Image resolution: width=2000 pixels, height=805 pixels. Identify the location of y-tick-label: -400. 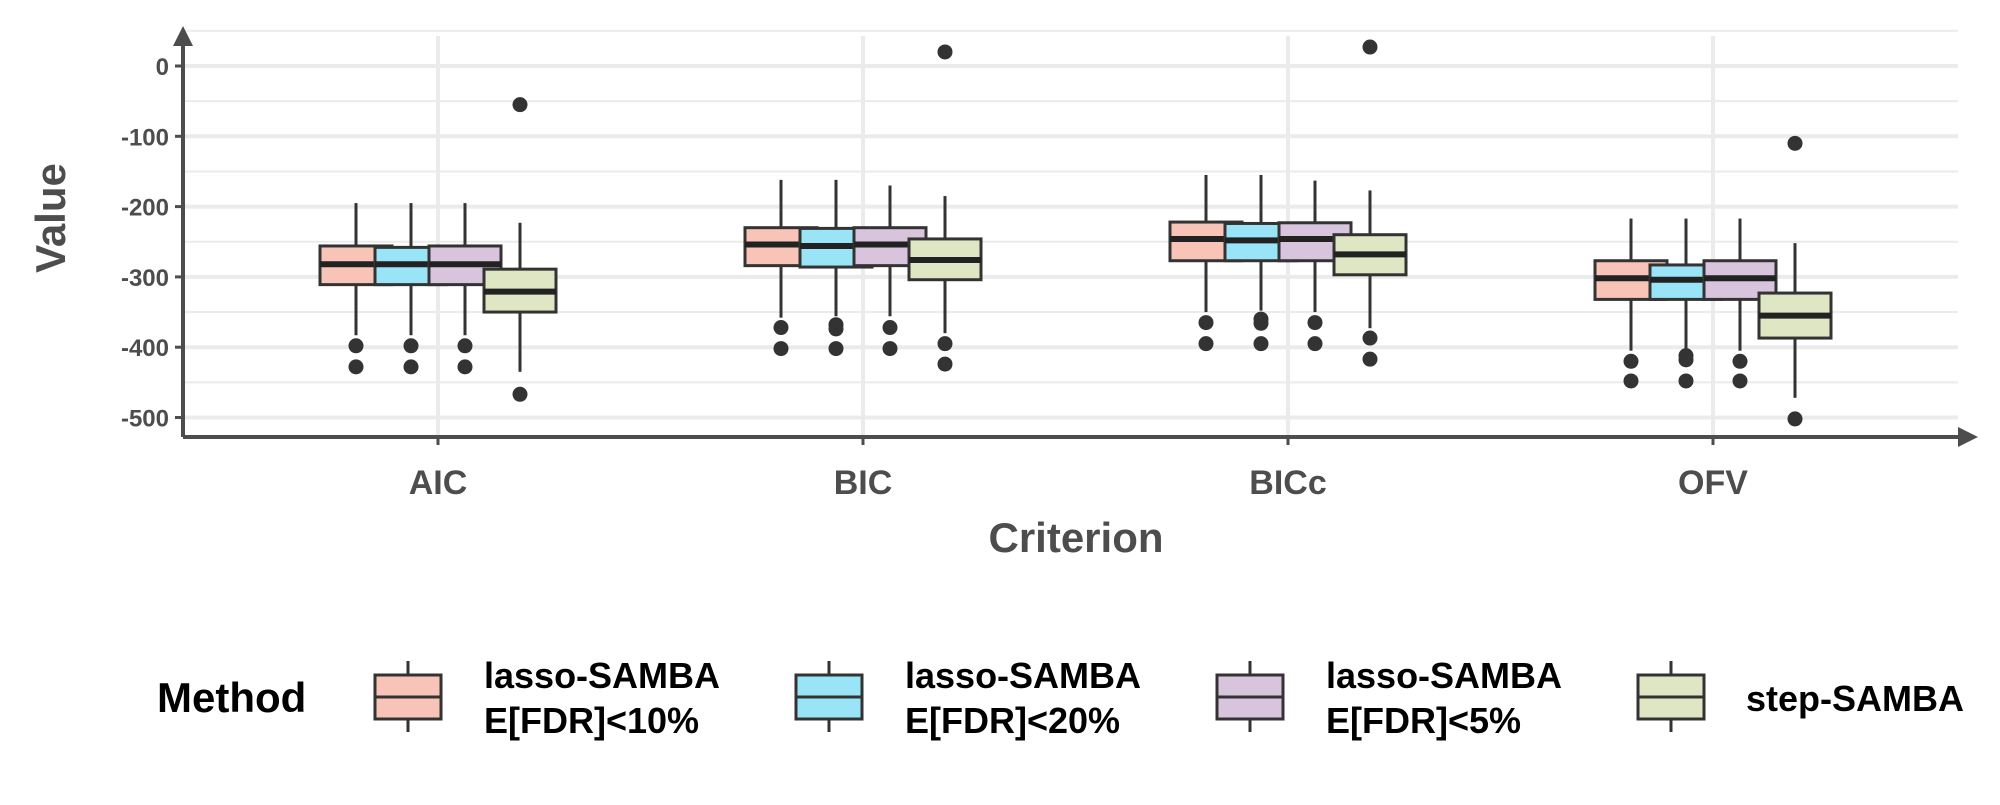
(145, 348).